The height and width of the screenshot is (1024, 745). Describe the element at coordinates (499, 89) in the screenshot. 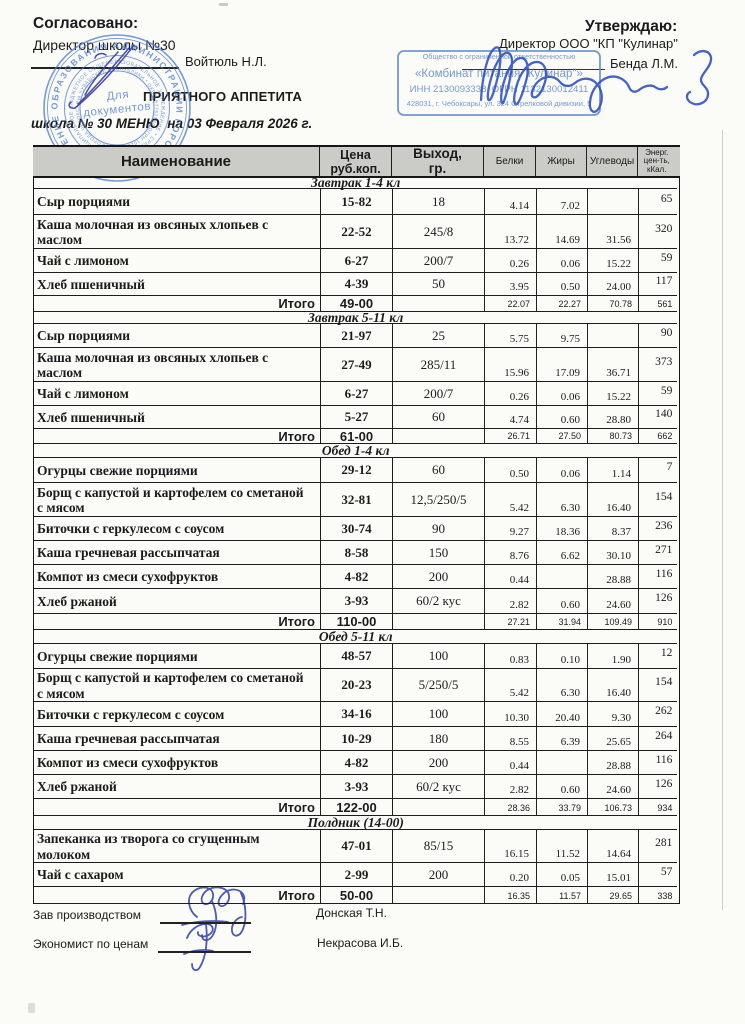

I see `svg-text:ИНН 2130093338 ОГРН 113213001: ИНН 2130093338 ОГРН 1132130012411` at that location.